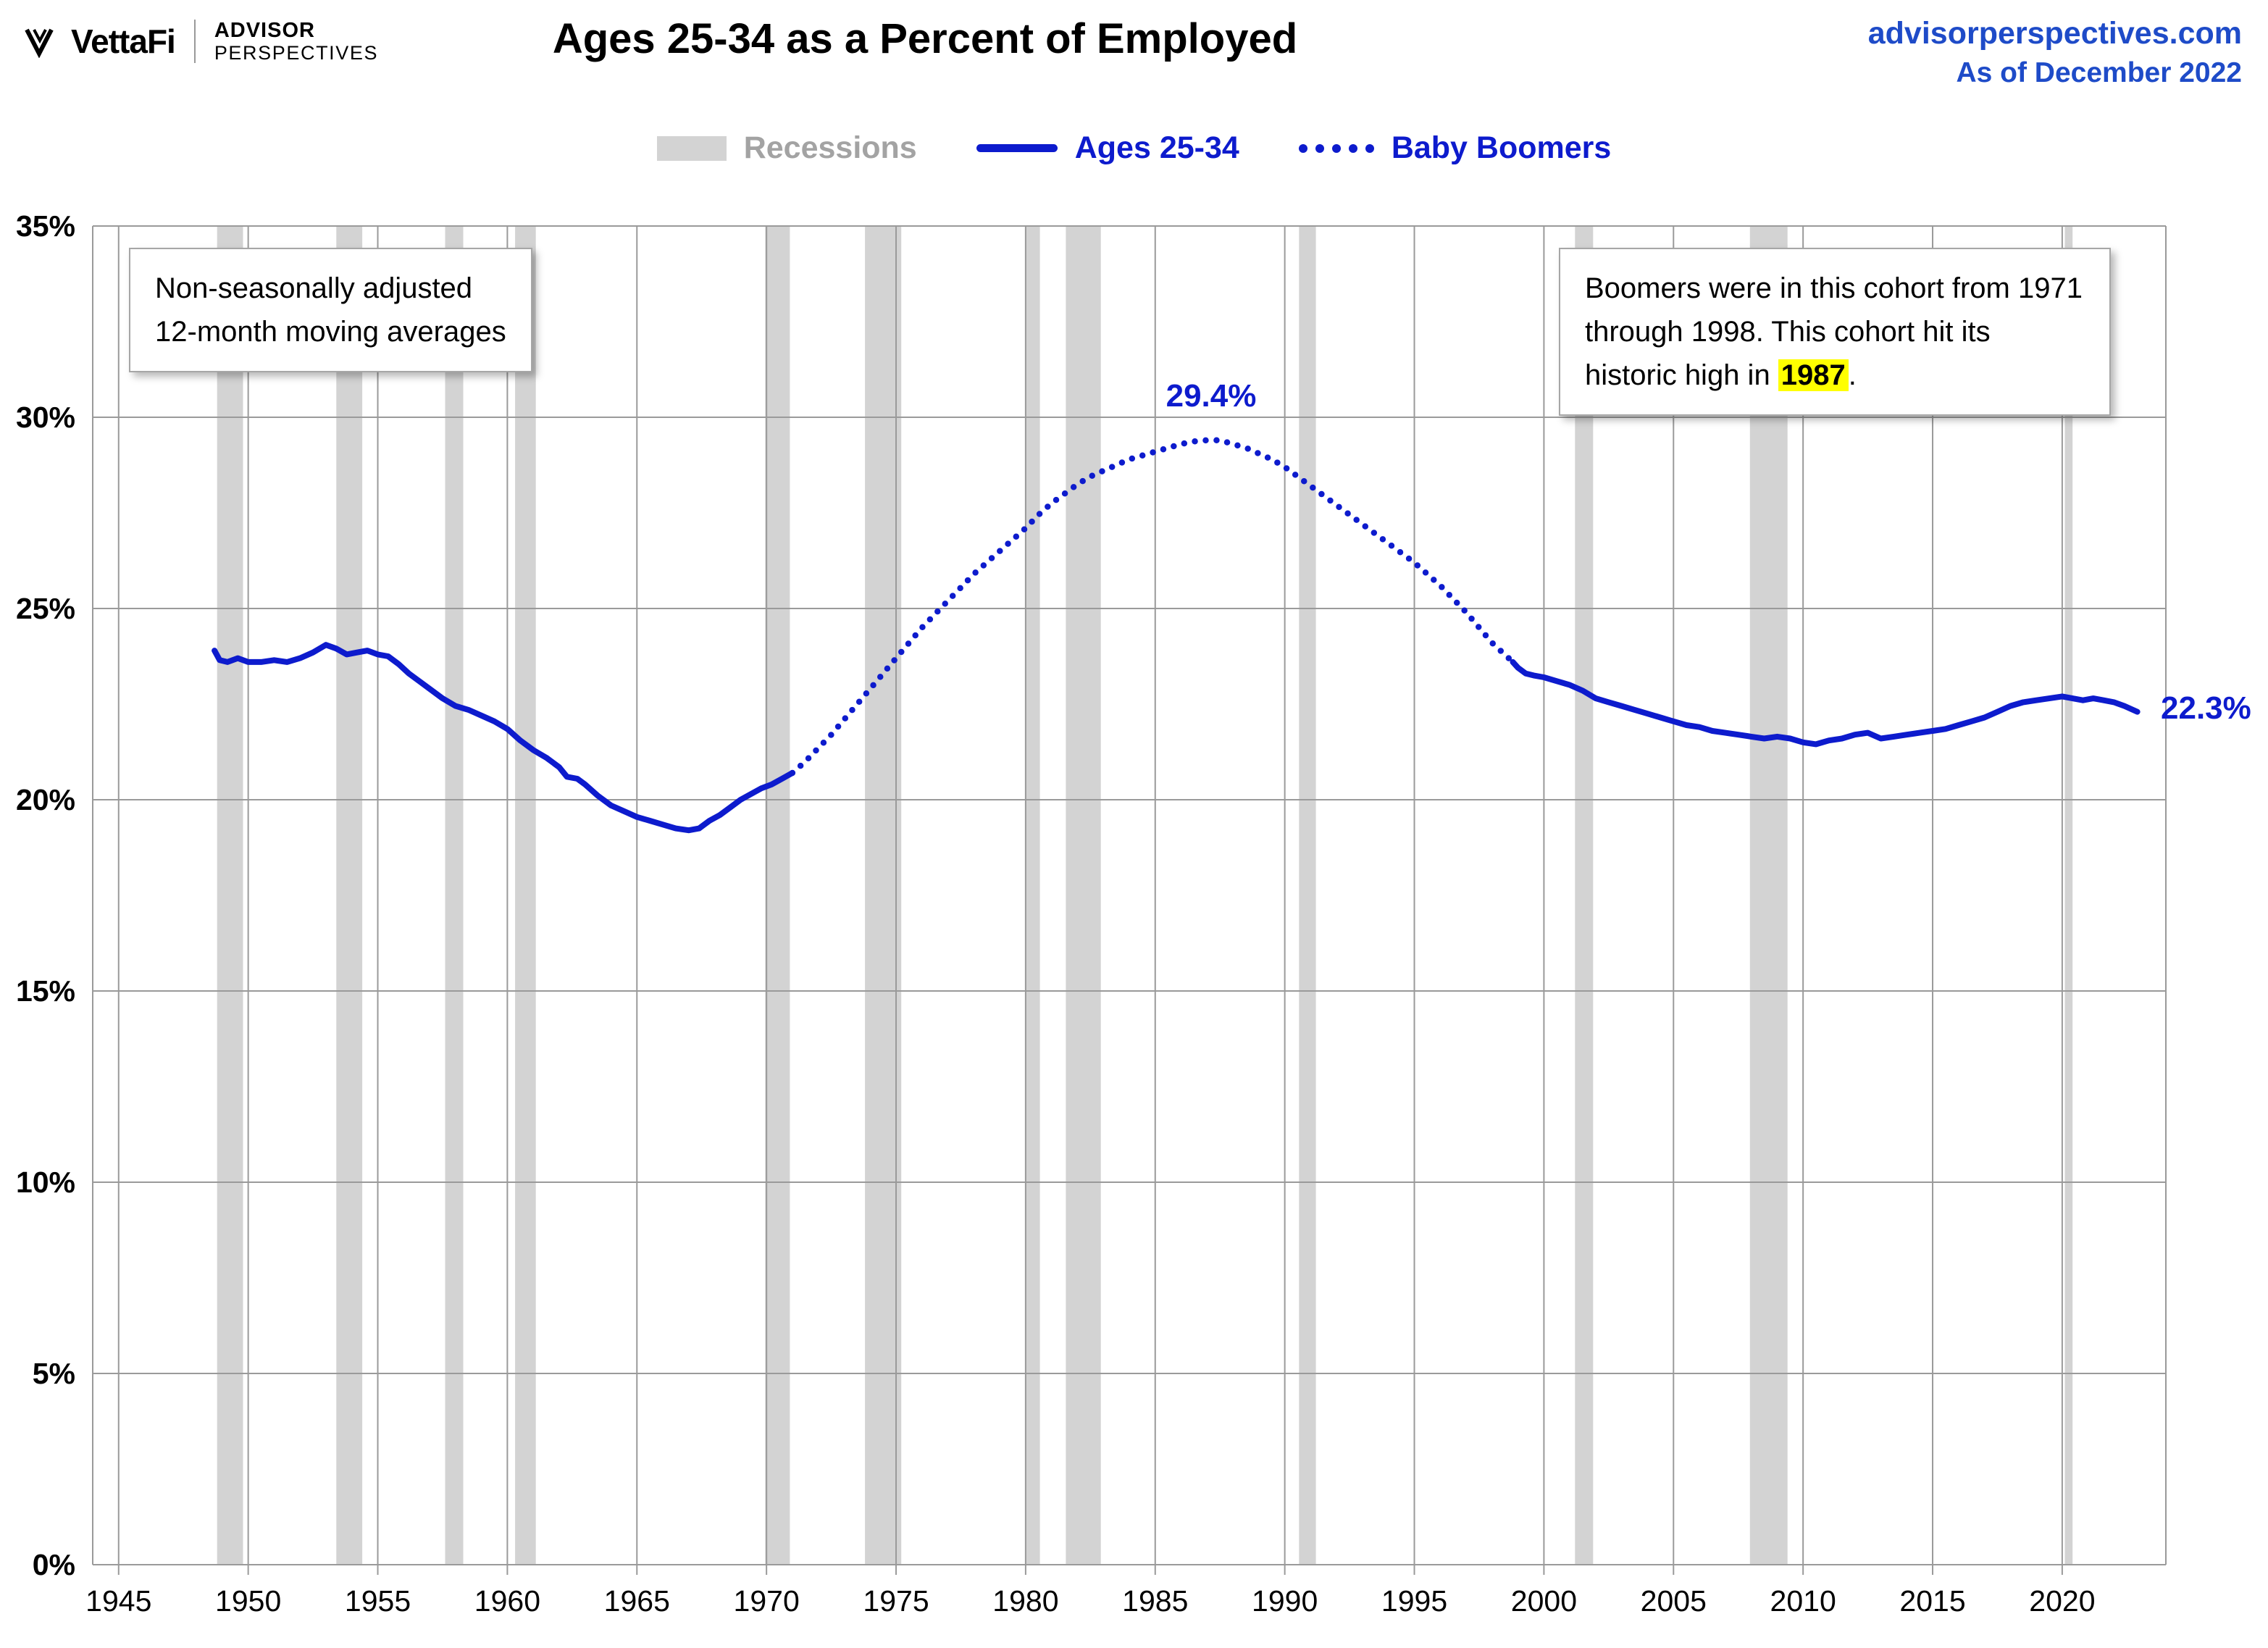 The image size is (2268, 1648). I want to click on x-axis-label: 1985, so click(1155, 1601).